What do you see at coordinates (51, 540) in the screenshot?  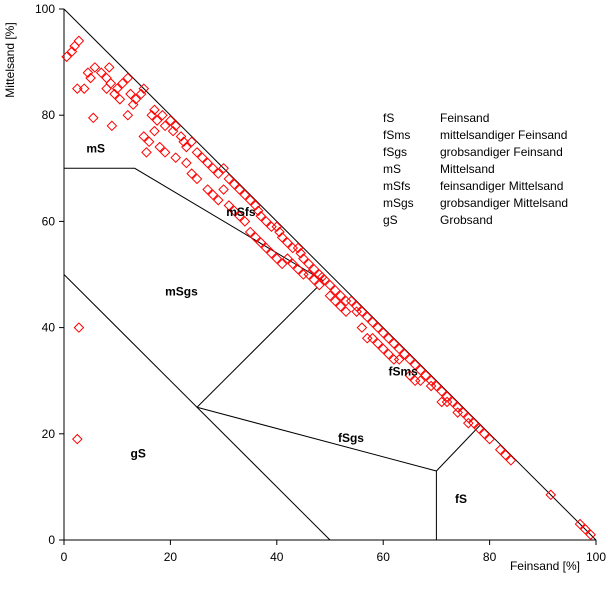 I see `y-tick-label: 0` at bounding box center [51, 540].